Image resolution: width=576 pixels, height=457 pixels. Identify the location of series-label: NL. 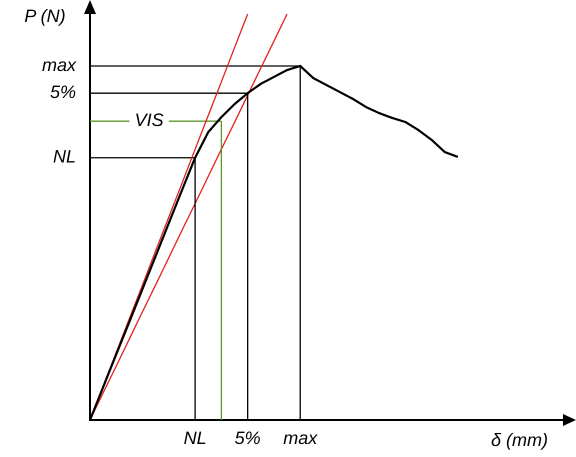
(64, 156).